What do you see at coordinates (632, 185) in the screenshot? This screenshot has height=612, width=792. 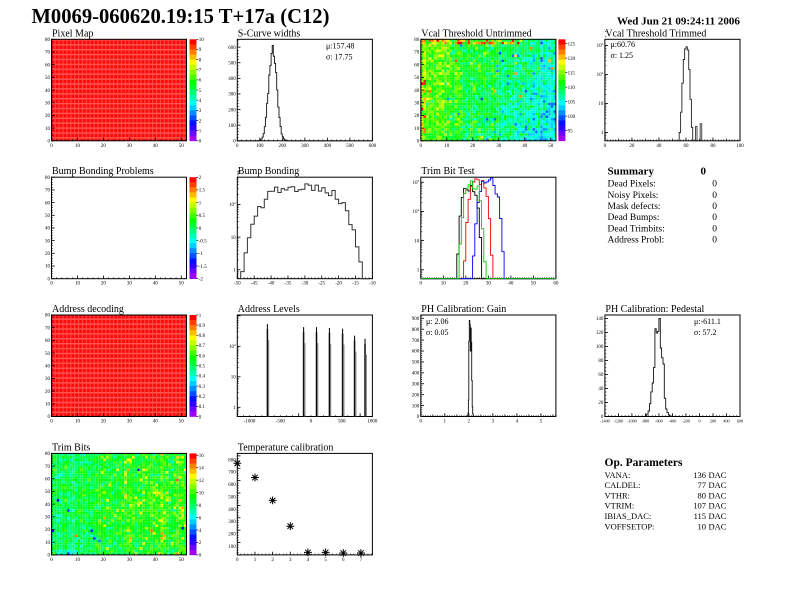 I see `svg-text: Dead Pixels:` at bounding box center [632, 185].